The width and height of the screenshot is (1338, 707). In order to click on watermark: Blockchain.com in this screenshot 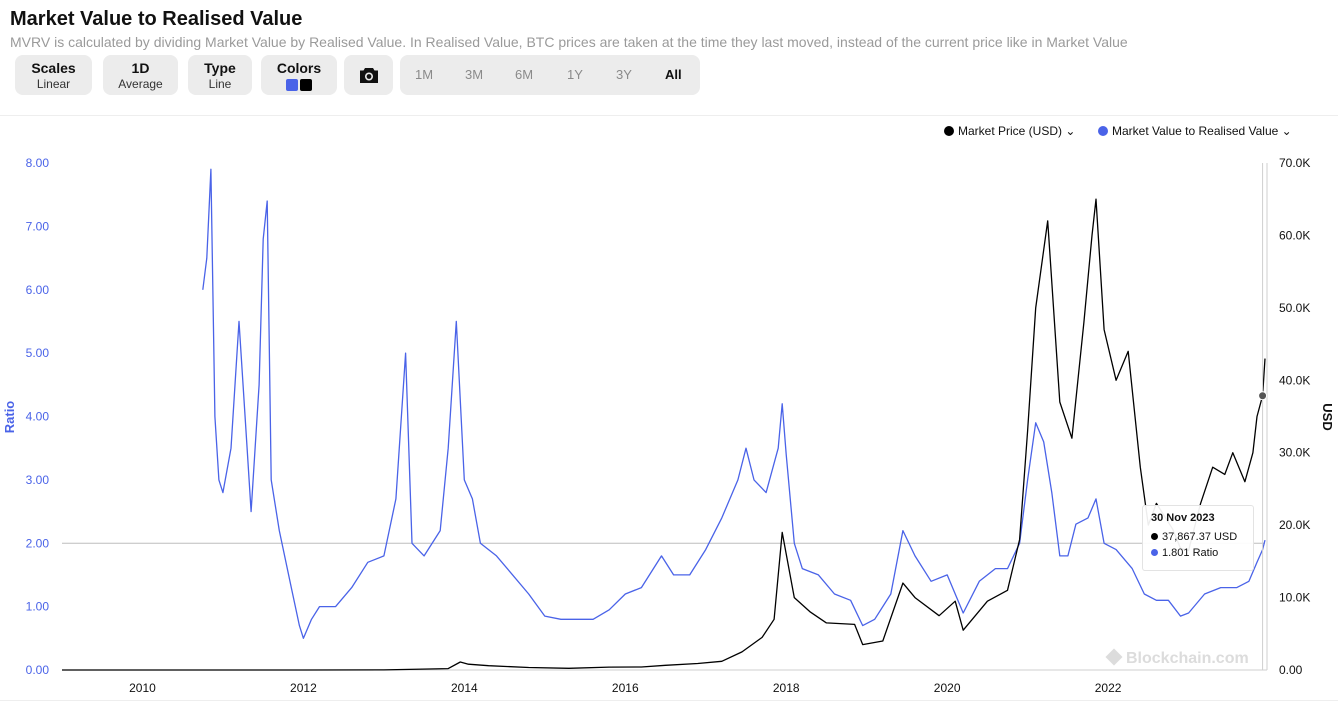, I will do `click(1177, 658)`.